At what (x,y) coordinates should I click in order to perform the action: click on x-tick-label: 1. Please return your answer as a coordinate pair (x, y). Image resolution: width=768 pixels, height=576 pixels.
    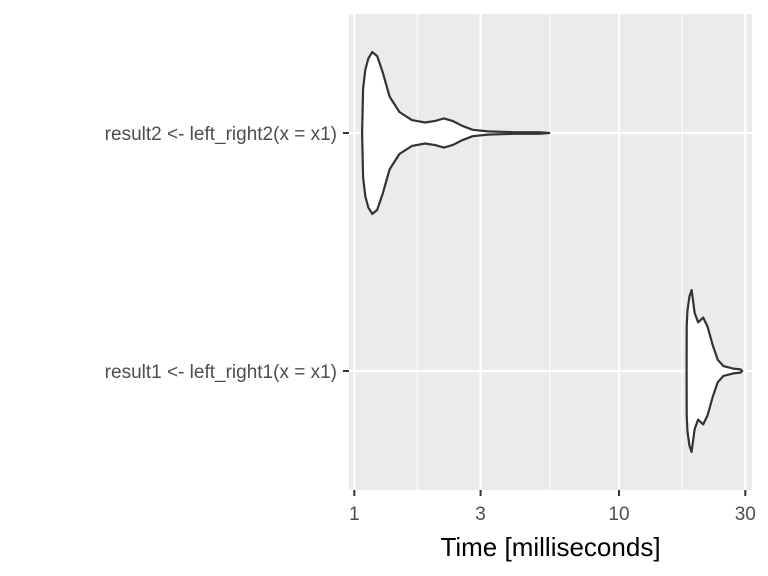
    Looking at the image, I should click on (354, 514).